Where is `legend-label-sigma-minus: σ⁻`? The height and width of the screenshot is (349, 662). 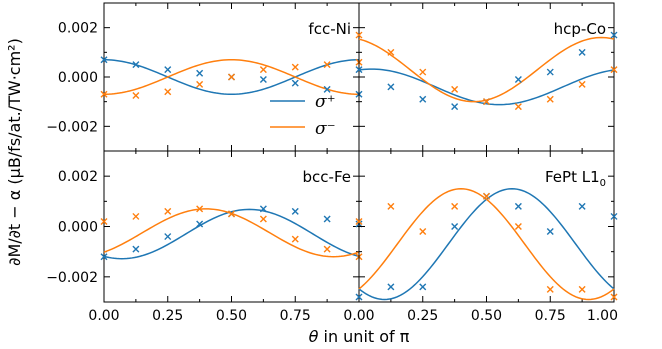
legend-label-sigma-minus: σ⁻ is located at coordinates (325, 129).